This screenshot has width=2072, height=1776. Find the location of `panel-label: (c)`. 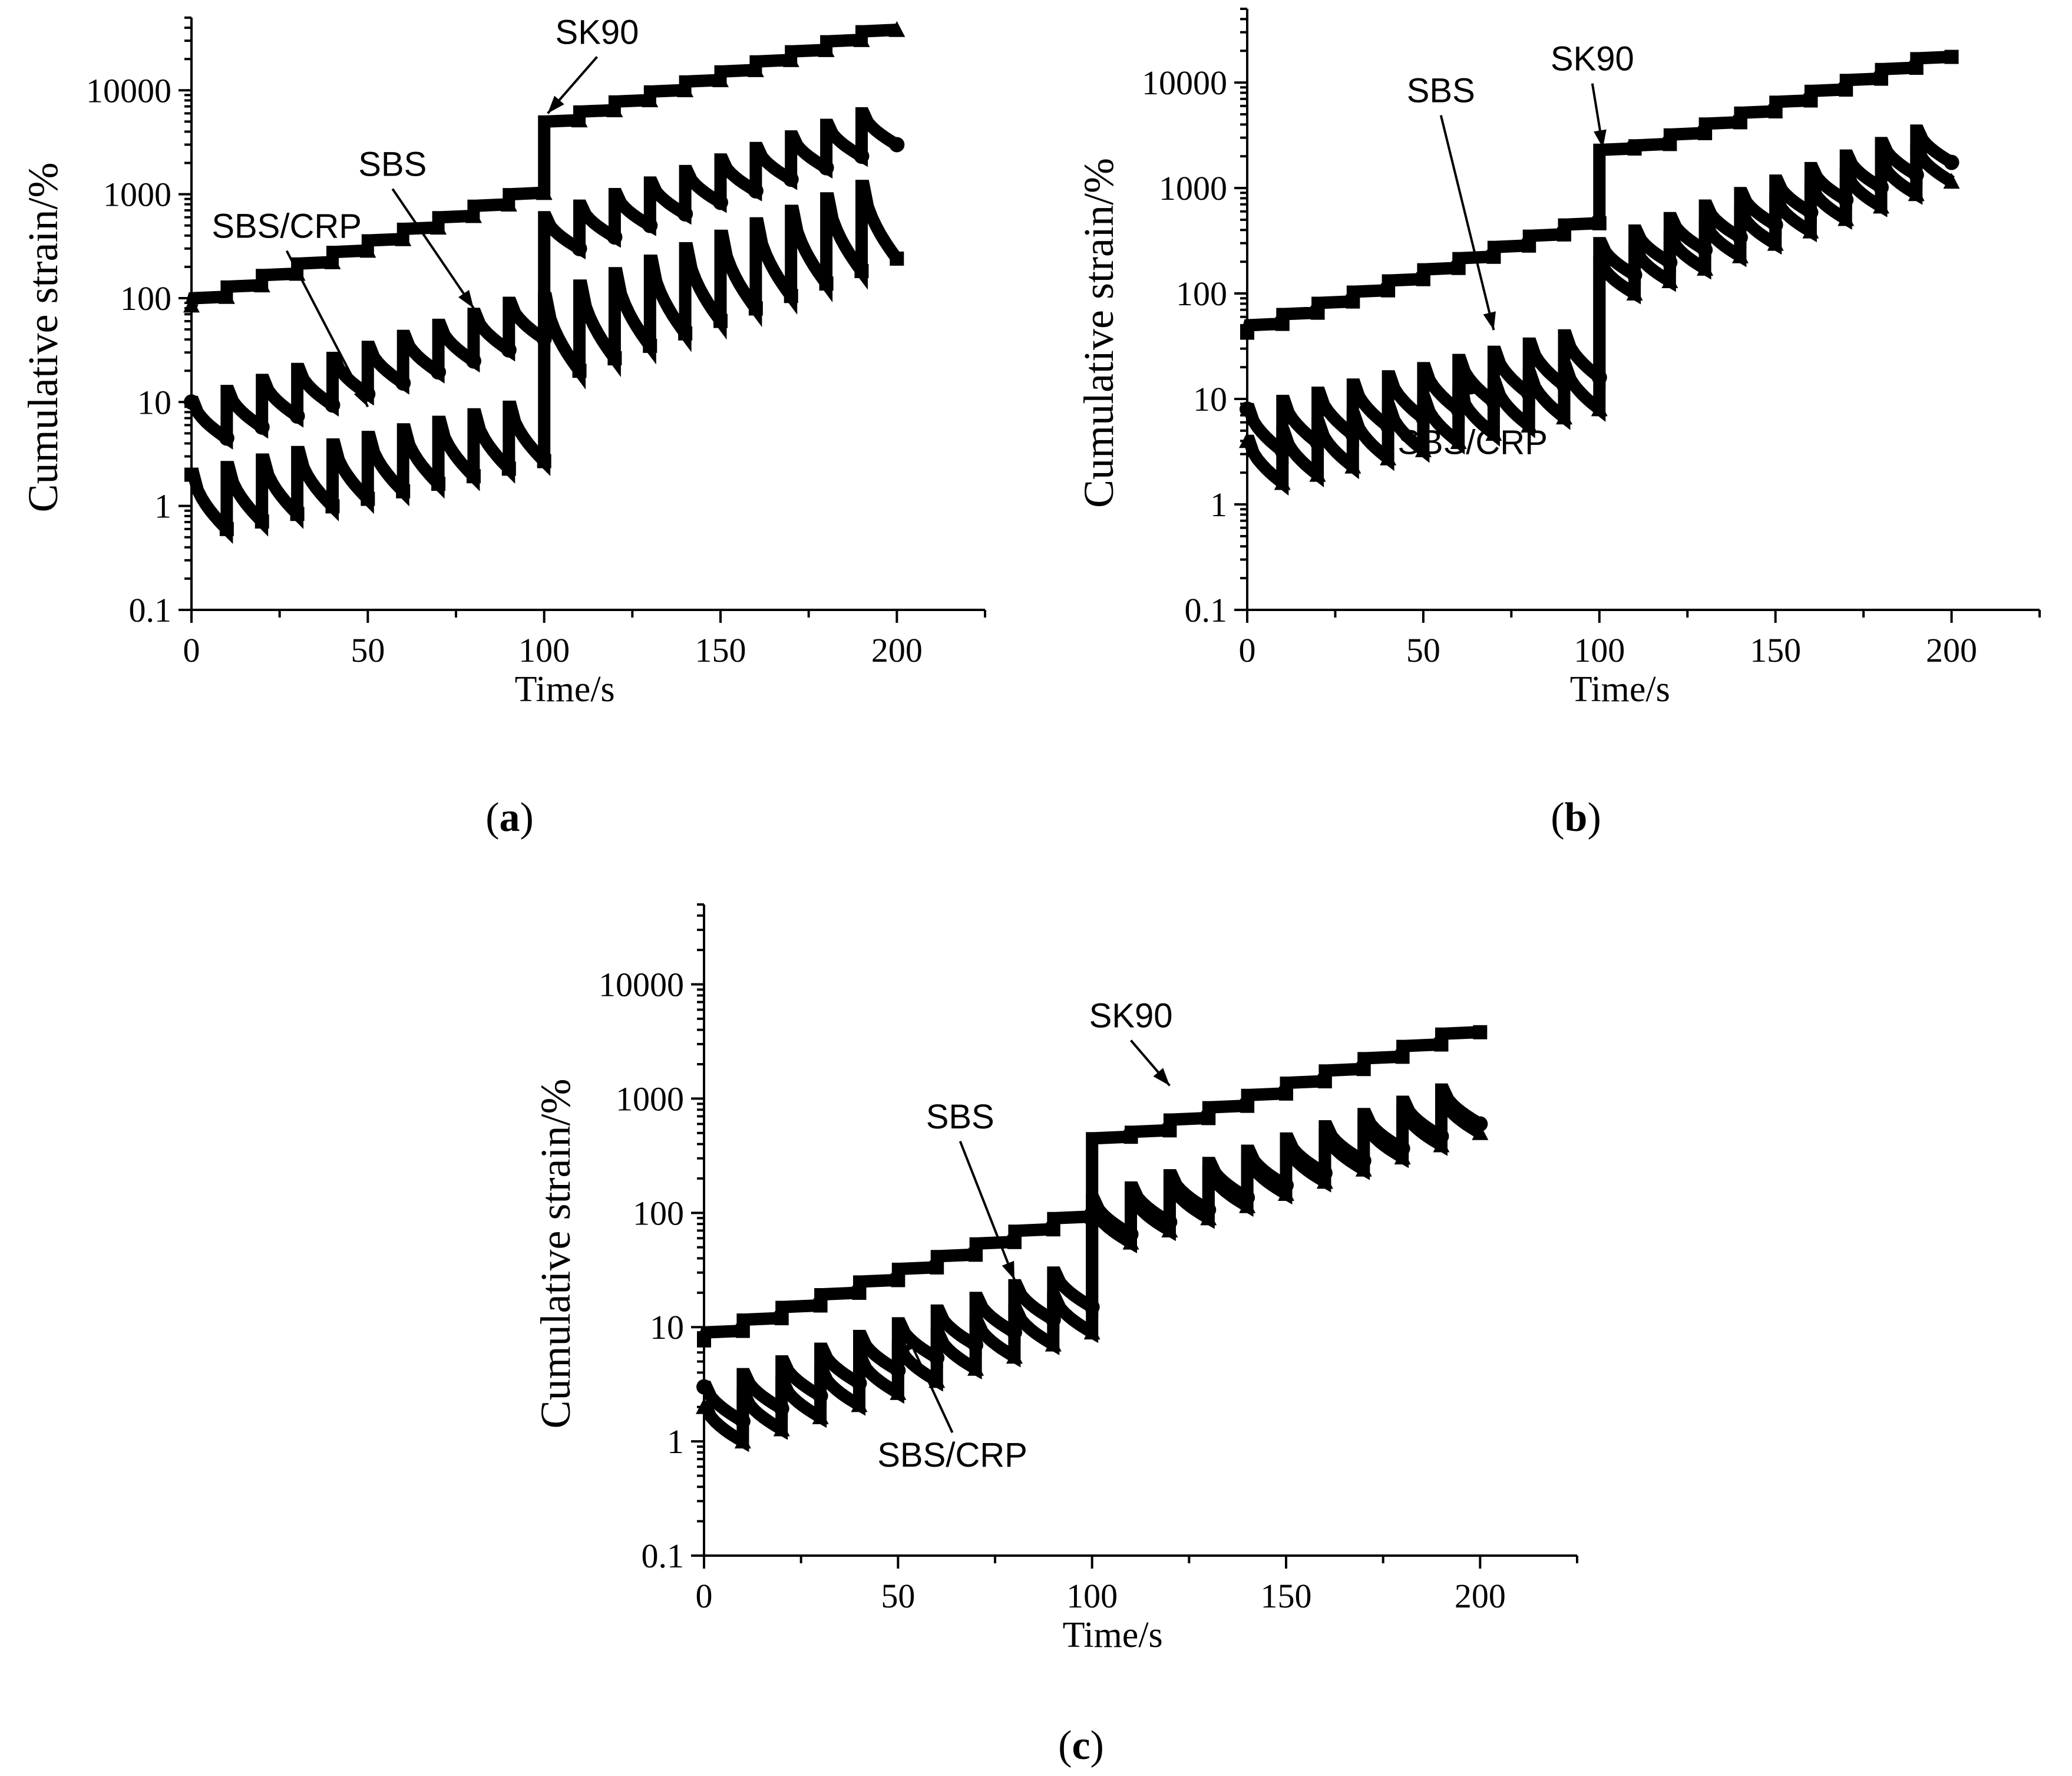

panel-label: (c) is located at coordinates (1081, 1745).